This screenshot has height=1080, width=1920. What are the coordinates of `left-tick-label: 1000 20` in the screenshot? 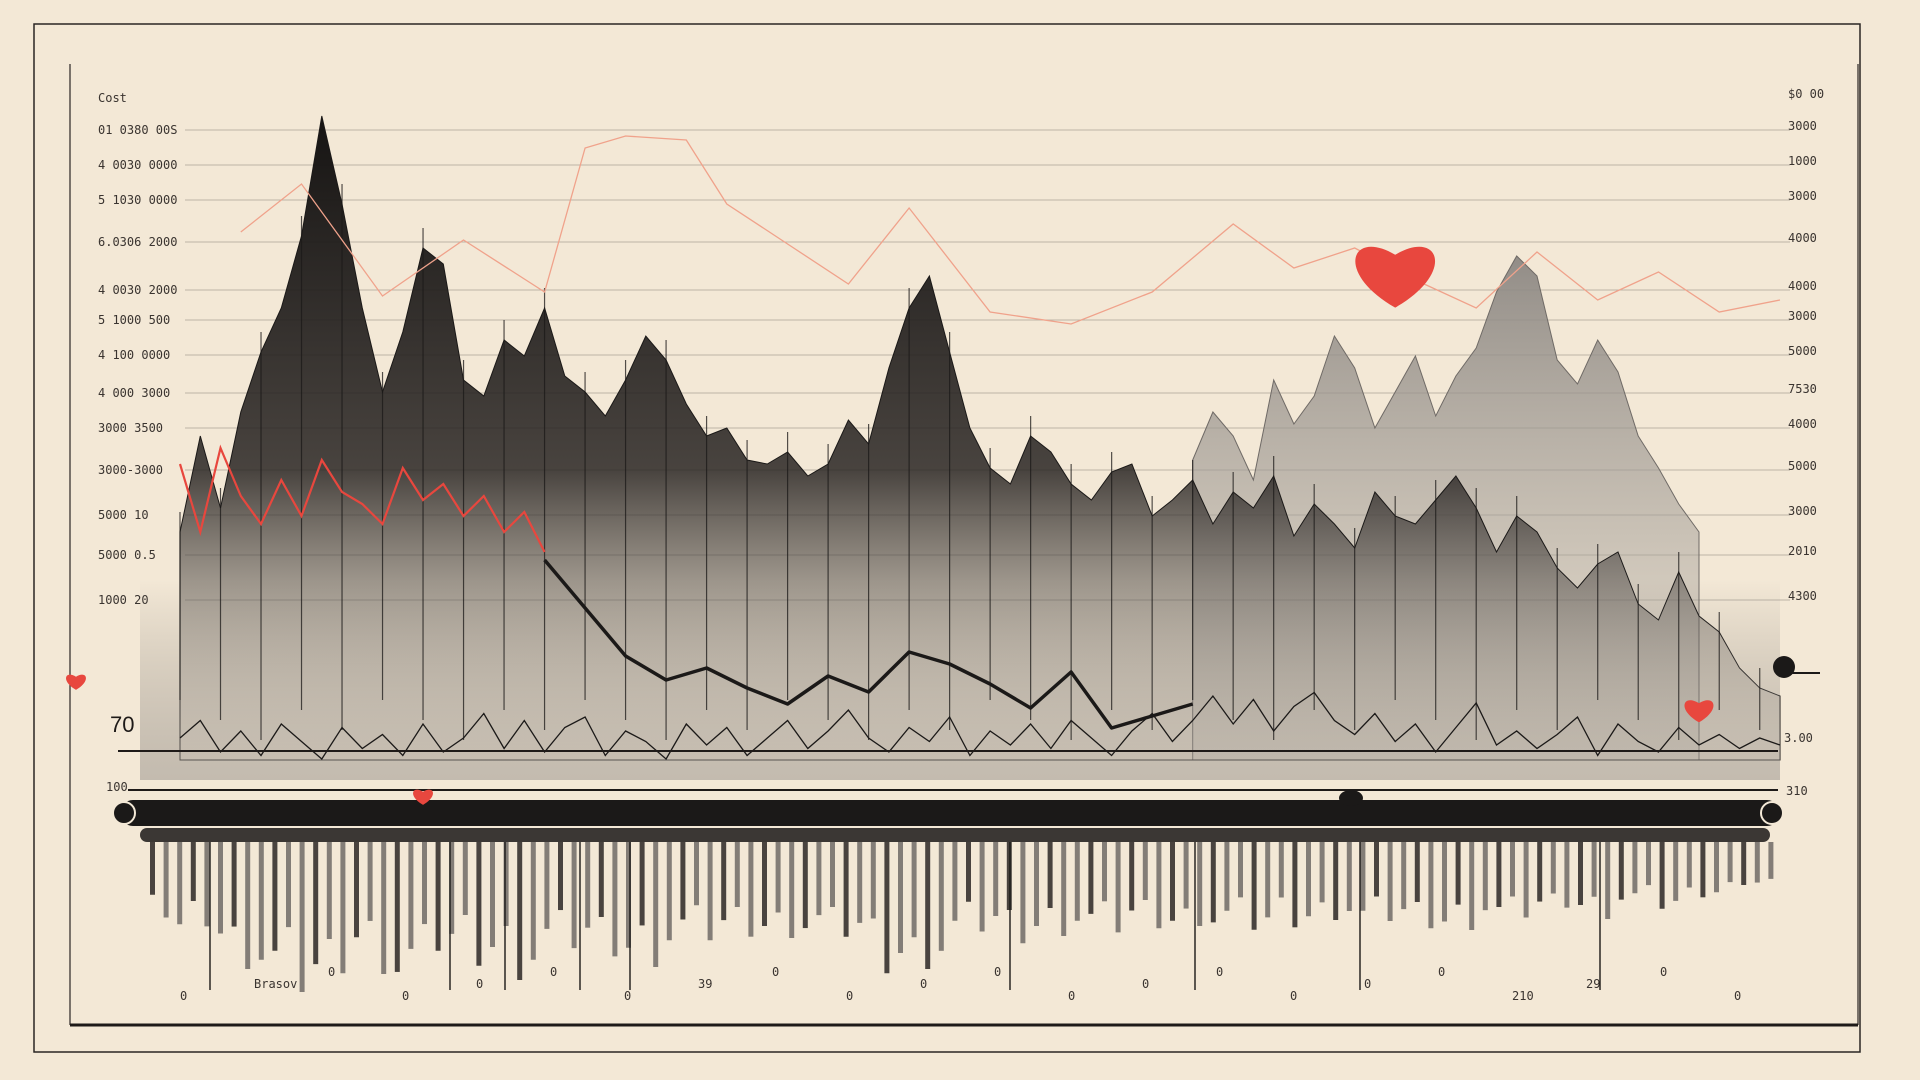 It's located at (123, 600).